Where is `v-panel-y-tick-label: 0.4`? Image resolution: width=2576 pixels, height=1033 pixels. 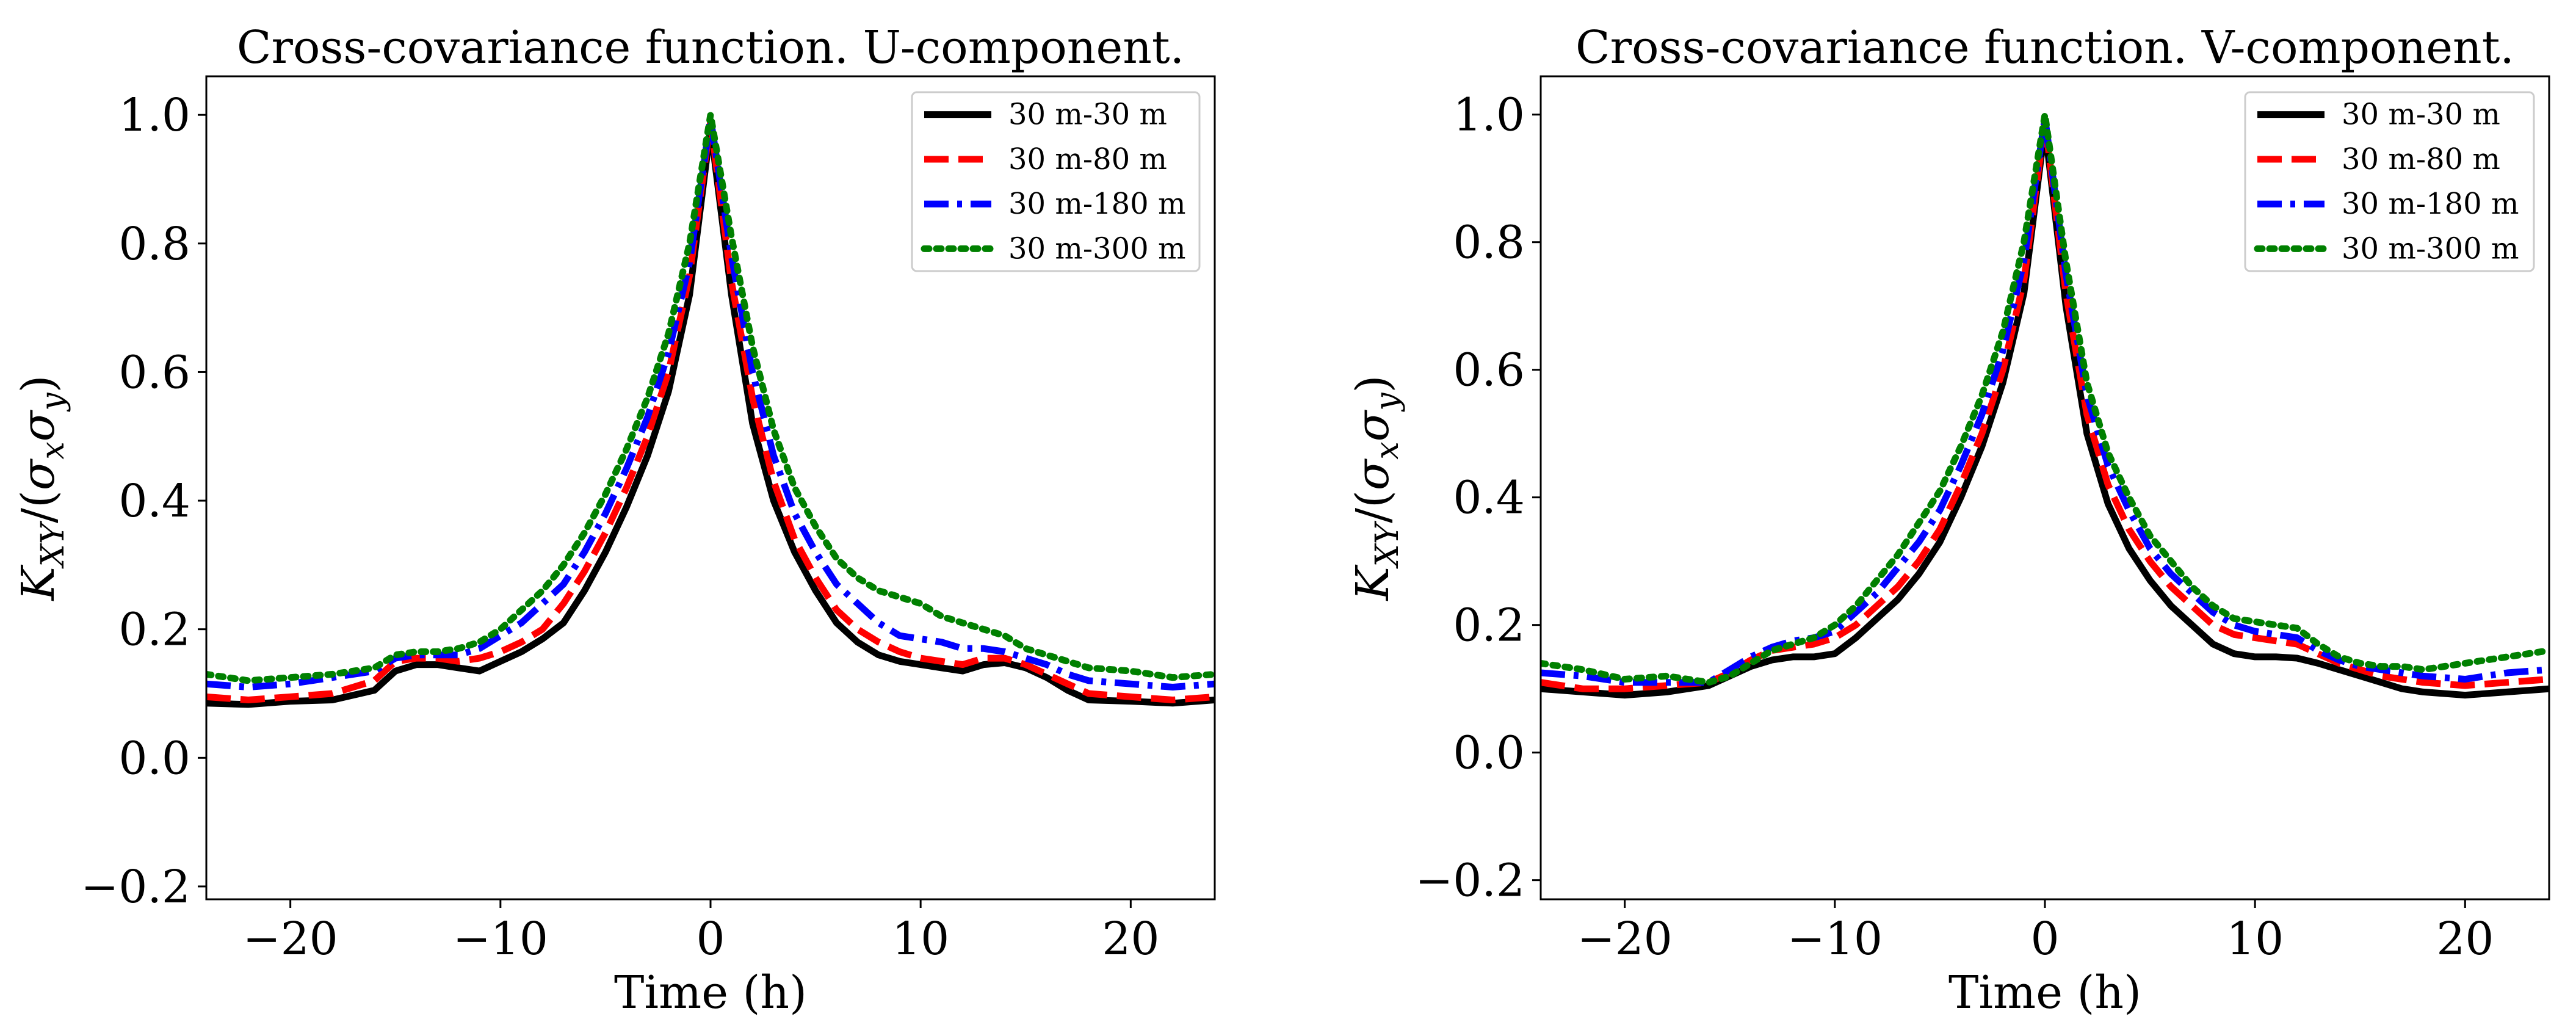 v-panel-y-tick-label: 0.4 is located at coordinates (1489, 498).